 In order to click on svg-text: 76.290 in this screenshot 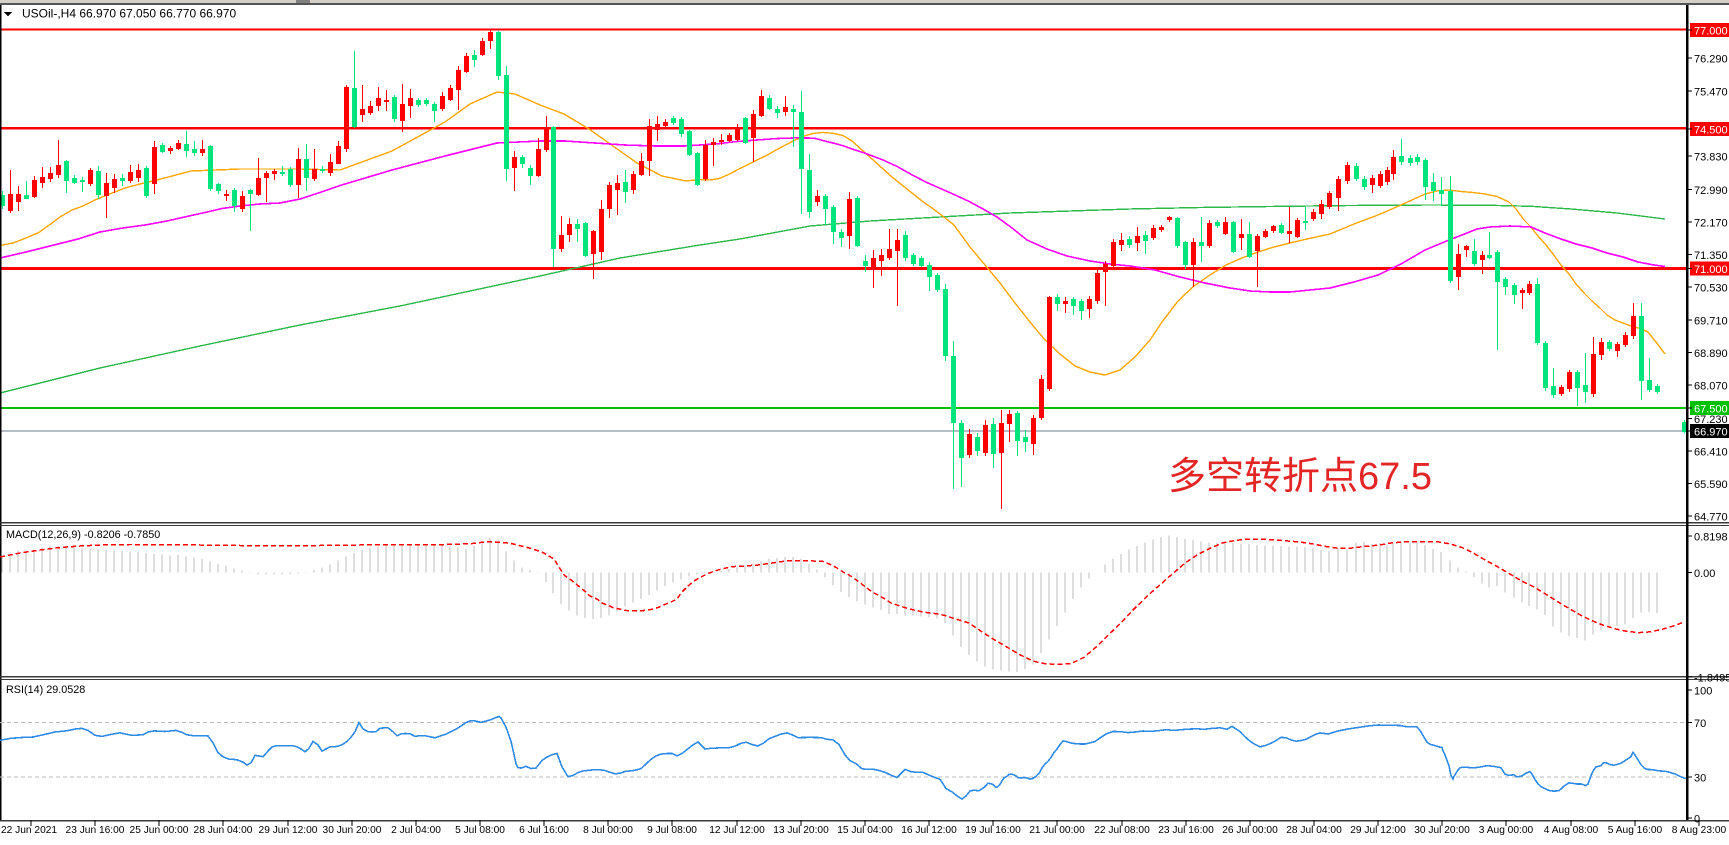, I will do `click(1711, 60)`.